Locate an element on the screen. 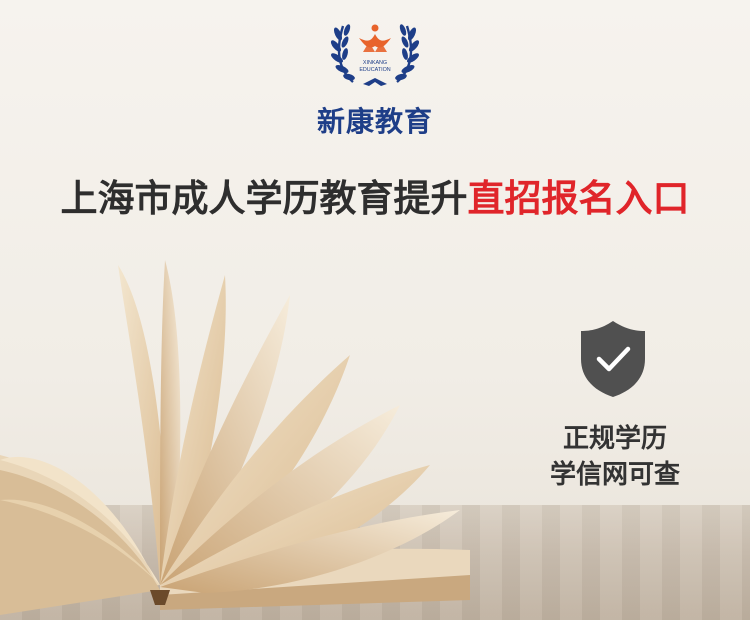 The height and width of the screenshot is (620, 750). laurel-wreath-logo-icon: XINKANG EDUCATION is located at coordinates (375, 55).